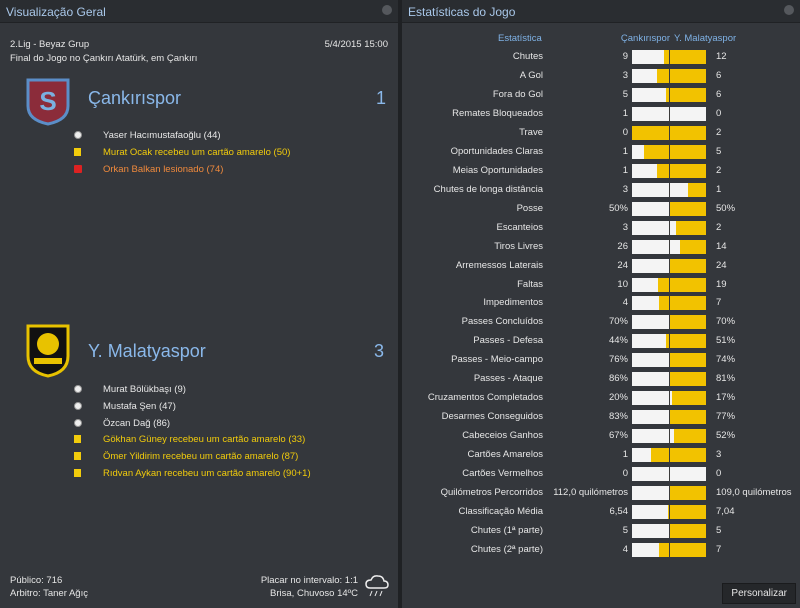 This screenshot has height=608, width=800. Describe the element at coordinates (725, 512) in the screenshot. I see `away-value: 7,04` at that location.